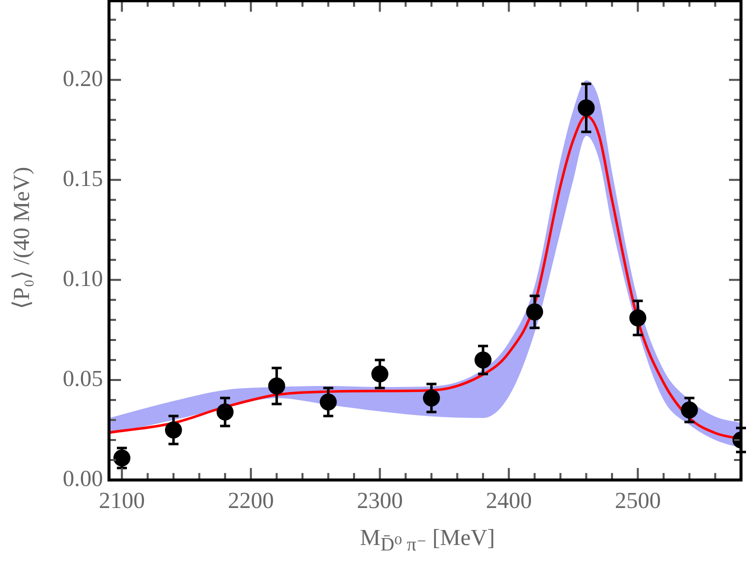 This screenshot has height=578, width=750. I want to click on x-tick-label: 2200, so click(251, 500).